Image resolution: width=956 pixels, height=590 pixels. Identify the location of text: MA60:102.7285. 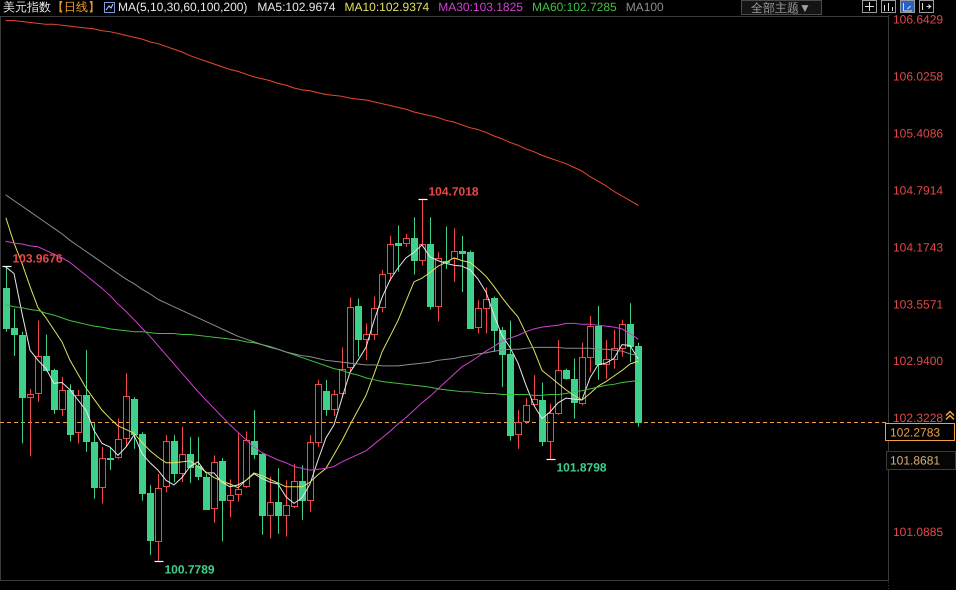
(575, 7).